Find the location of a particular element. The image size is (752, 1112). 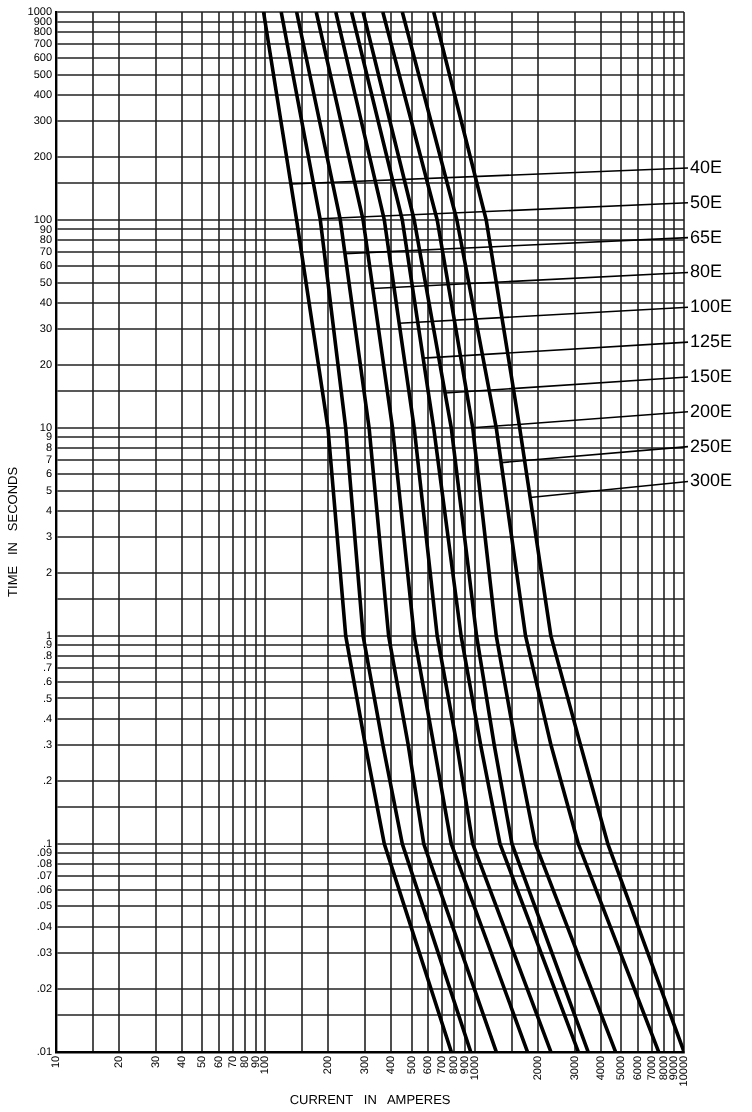

text: 125E is located at coordinates (711, 341).